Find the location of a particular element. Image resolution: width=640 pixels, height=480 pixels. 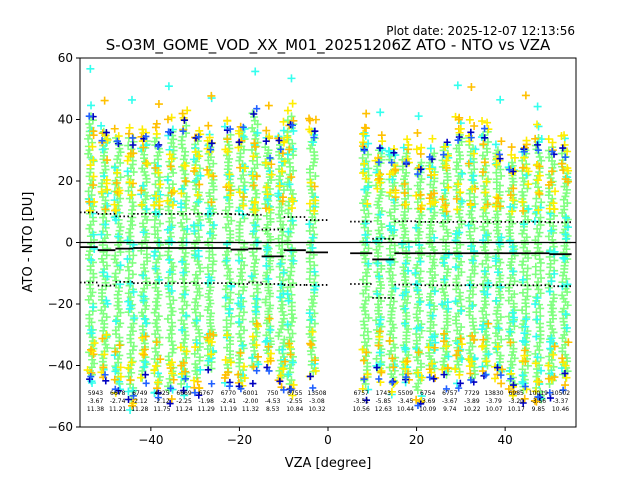

annotation-line: 10.56 is located at coordinates (361, 409).